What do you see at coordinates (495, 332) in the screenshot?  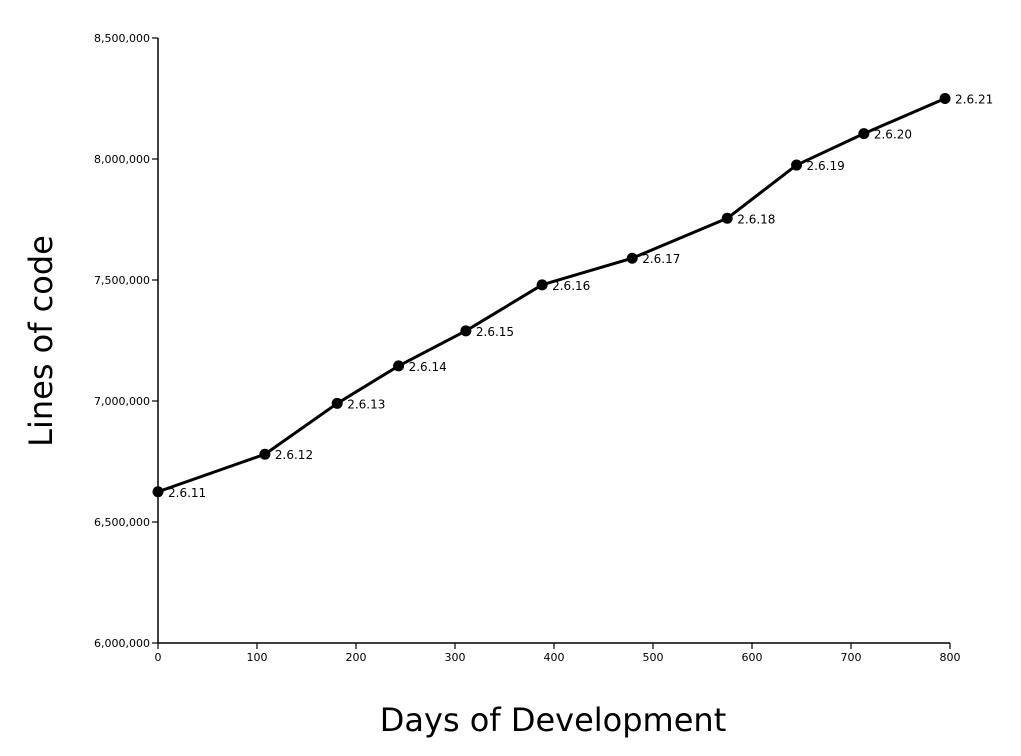 I see `data-point-label: 2.6.15` at bounding box center [495, 332].